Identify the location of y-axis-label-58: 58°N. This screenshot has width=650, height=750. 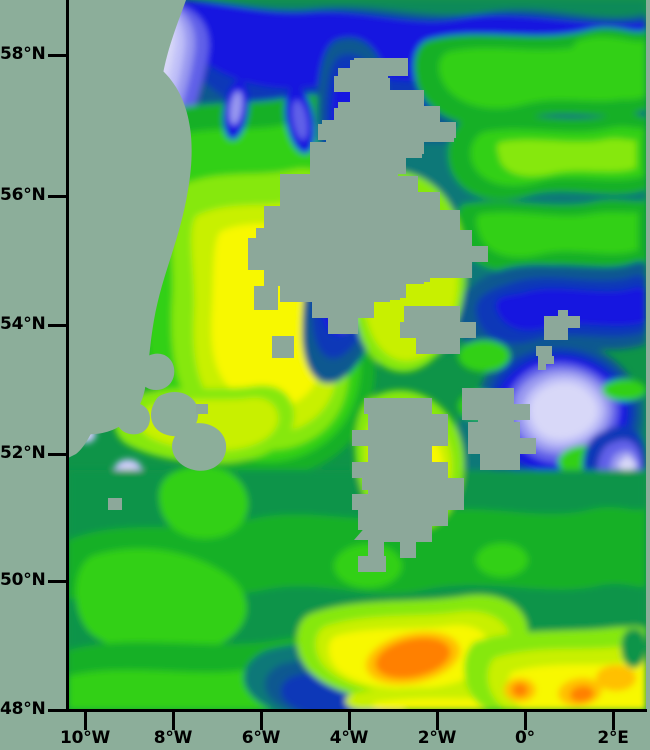
(23, 54).